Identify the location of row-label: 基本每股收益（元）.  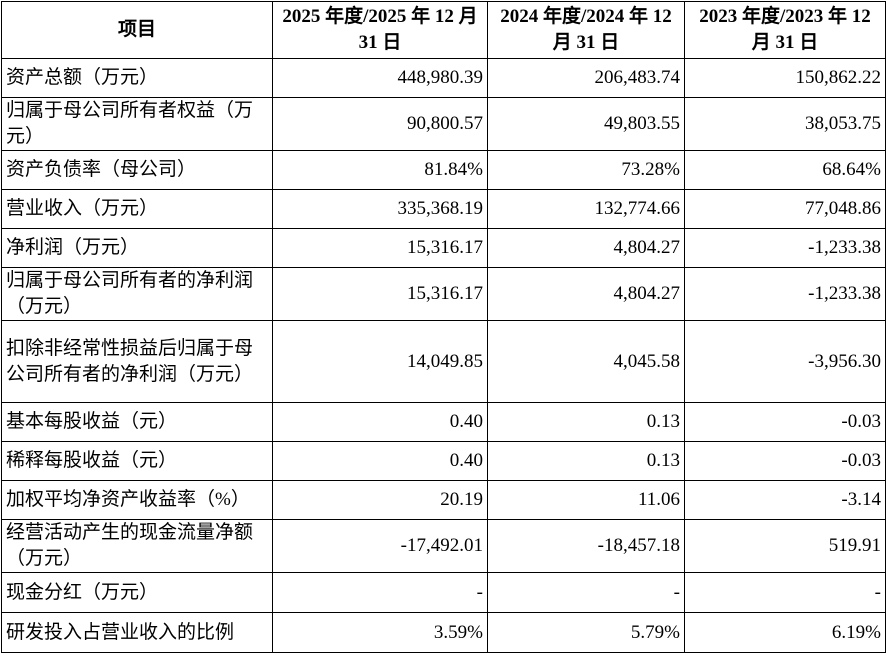
(137, 422).